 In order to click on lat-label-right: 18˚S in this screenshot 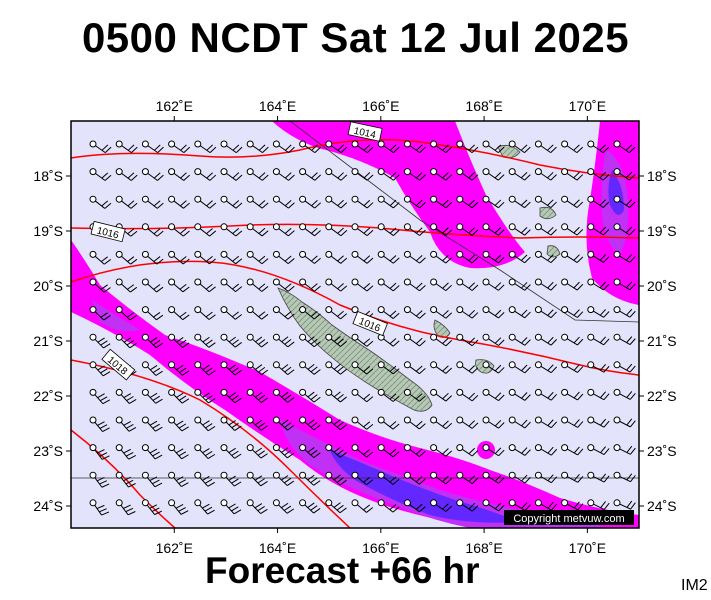, I will do `click(662, 176)`.